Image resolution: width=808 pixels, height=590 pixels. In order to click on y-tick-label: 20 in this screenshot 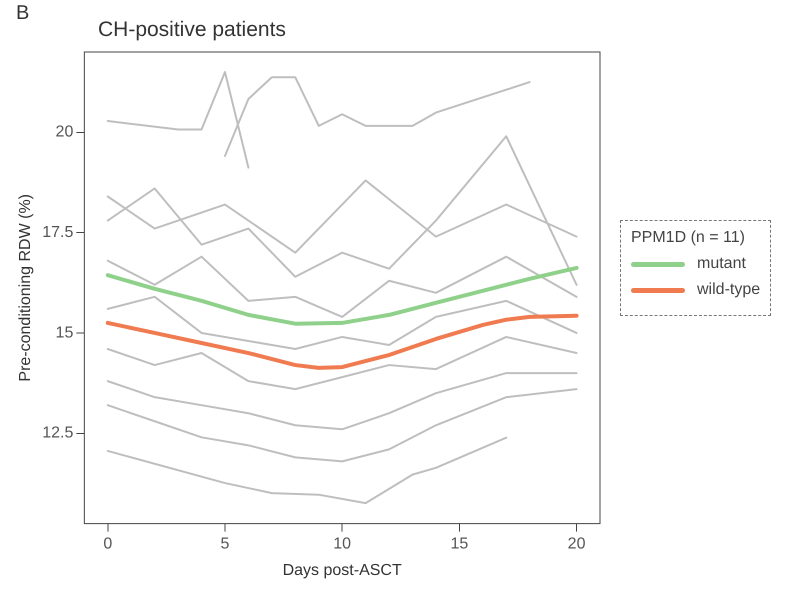, I will do `click(65, 132)`.